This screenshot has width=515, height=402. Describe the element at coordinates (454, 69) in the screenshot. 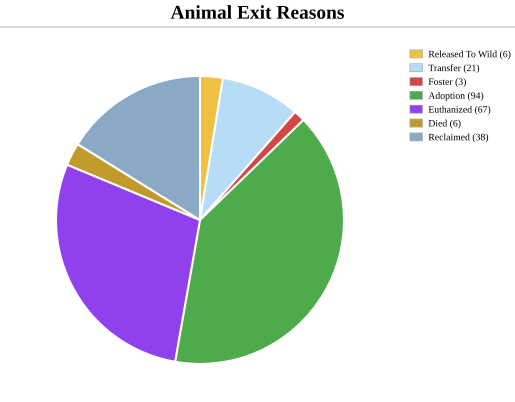

I see `legend-label: Transfer (21)` at that location.